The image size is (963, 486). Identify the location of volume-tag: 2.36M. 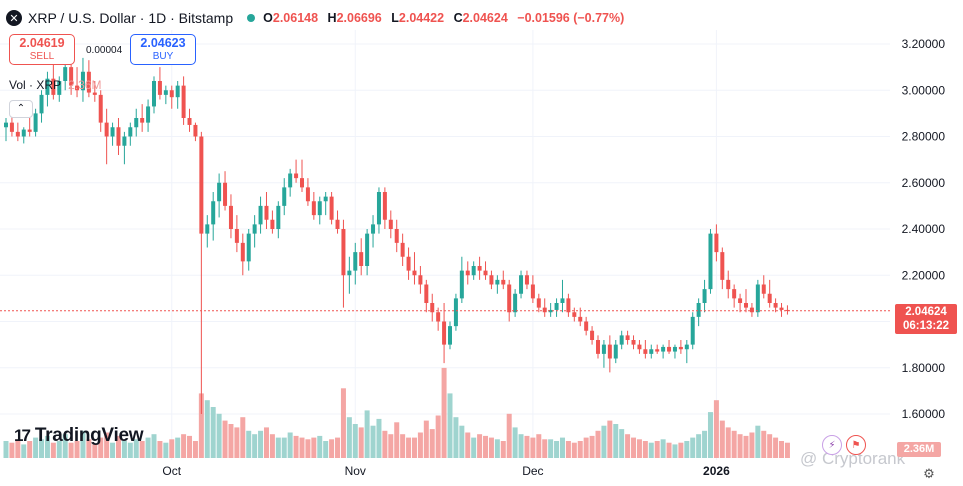
(919, 449).